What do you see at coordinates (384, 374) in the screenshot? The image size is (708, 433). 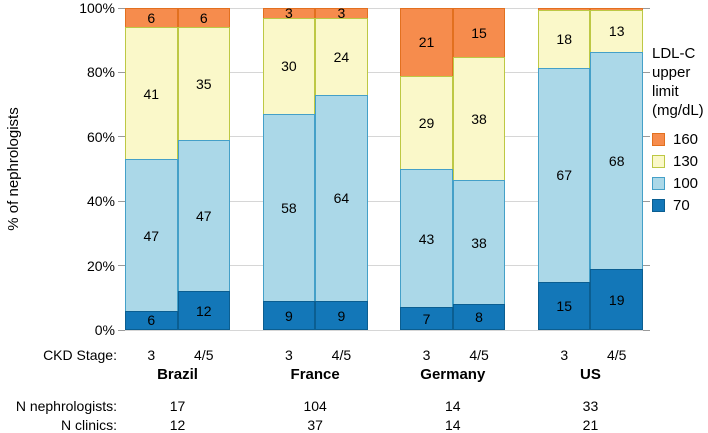 I see `country-row: Brazil France Germany US` at bounding box center [384, 374].